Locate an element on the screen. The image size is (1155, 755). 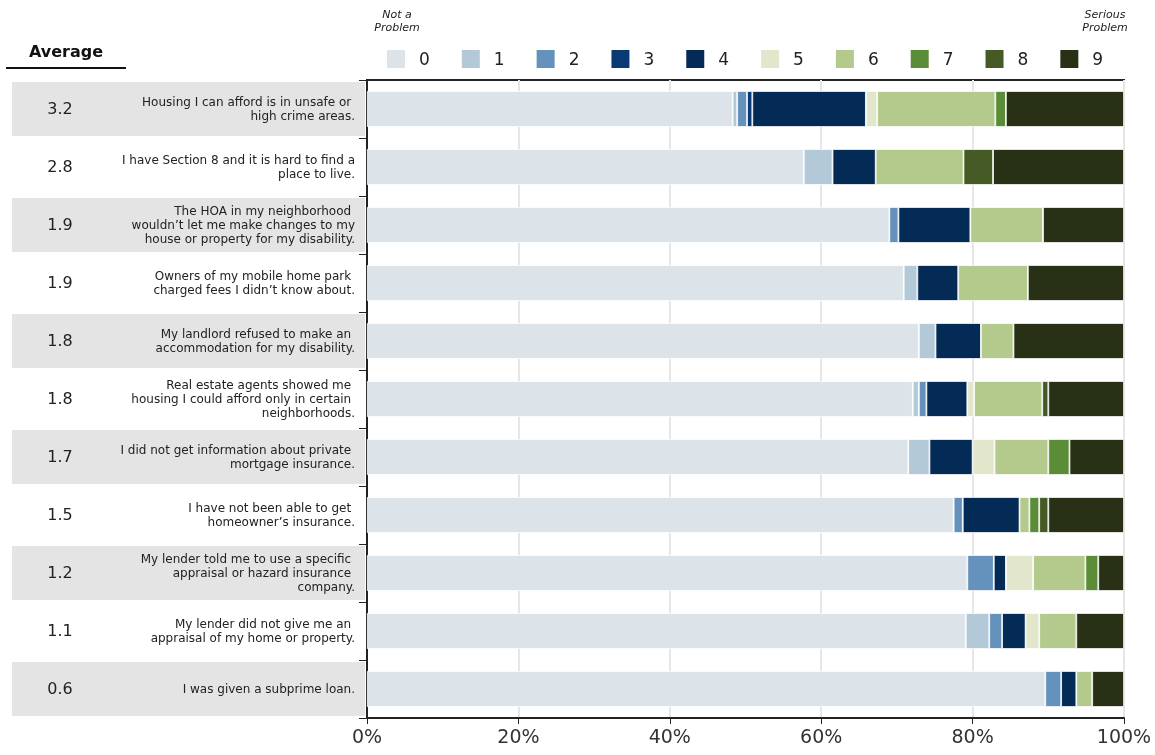
y-tick-label: Real estate agents showed me housing I could afford only in certain neighborhoods. is located at coordinates (243, 399).